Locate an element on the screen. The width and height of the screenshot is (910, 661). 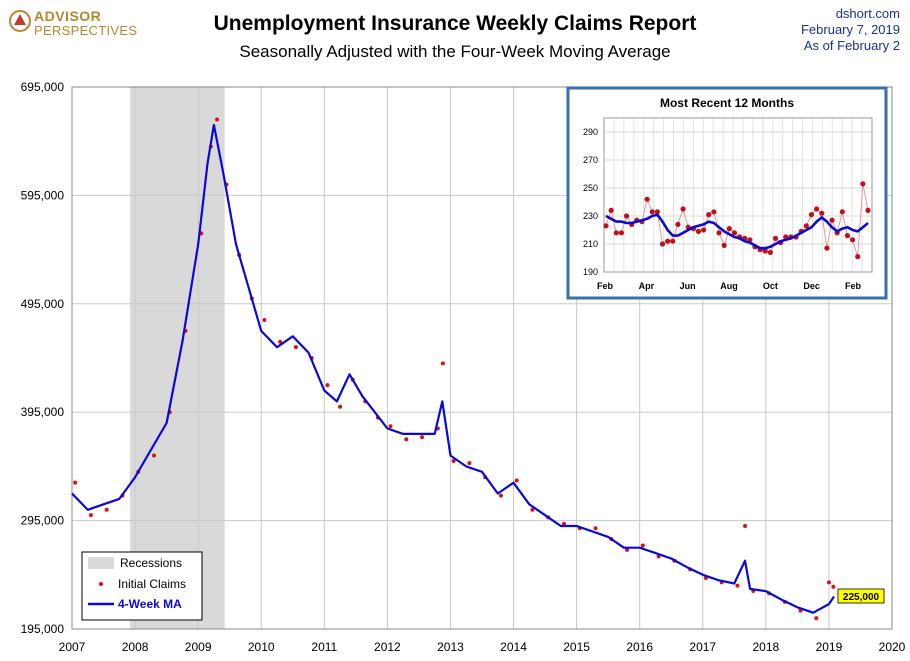
y-tick-label: 695,000 is located at coordinates (43, 87).